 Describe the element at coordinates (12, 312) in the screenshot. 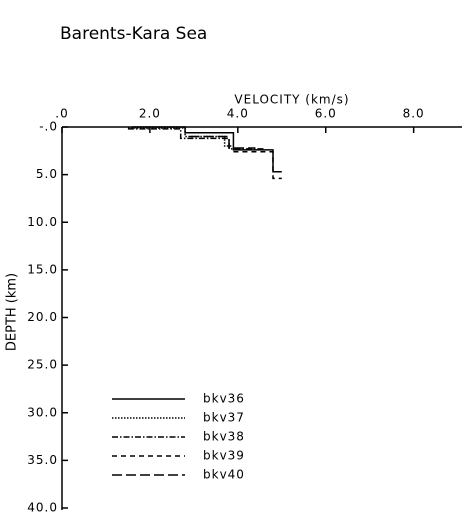

I see `y-axis-label: DEPTH (km)` at that location.